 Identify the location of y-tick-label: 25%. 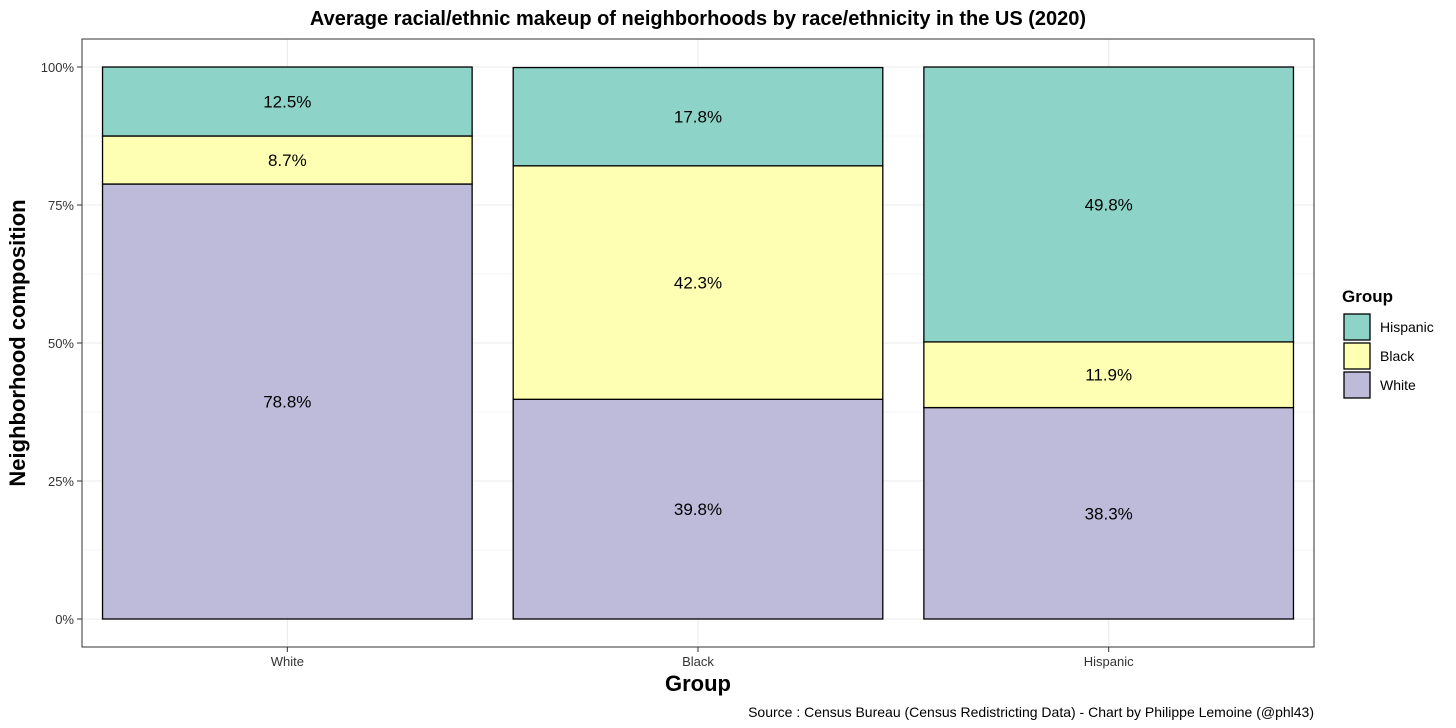
(61, 481).